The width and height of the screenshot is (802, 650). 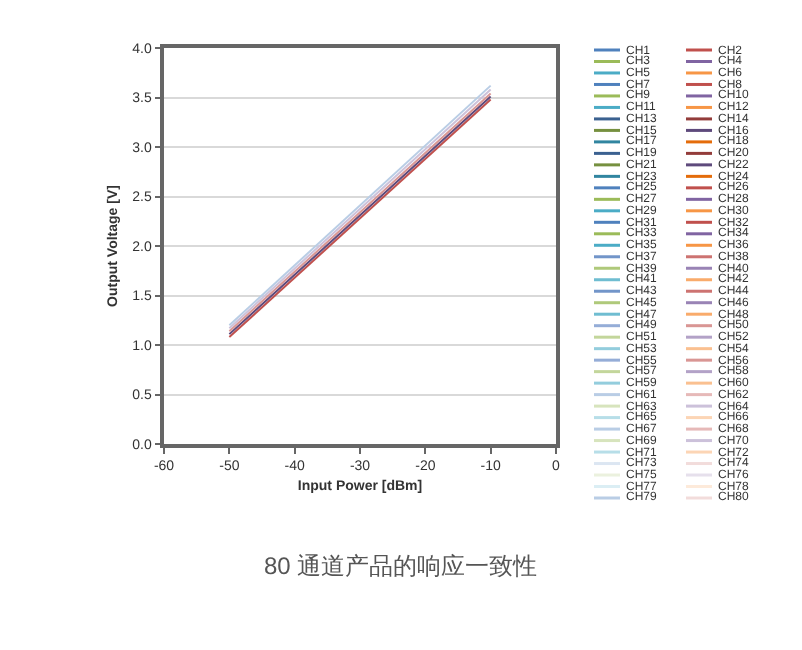 I want to click on text: 80 通道产品的响应一致性, so click(x=401, y=566).